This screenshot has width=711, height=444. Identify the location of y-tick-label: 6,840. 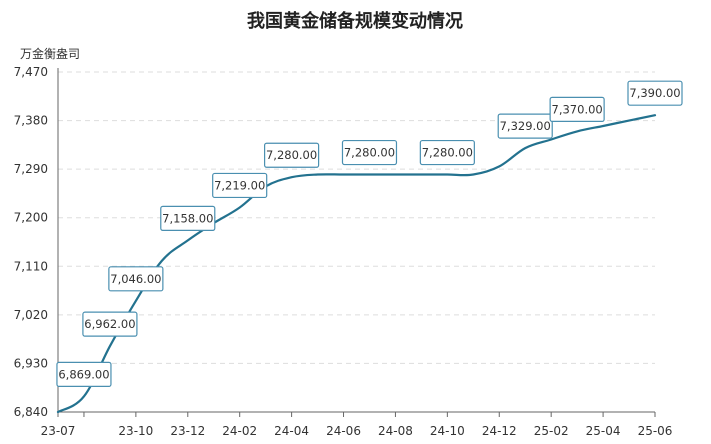
(31, 412).